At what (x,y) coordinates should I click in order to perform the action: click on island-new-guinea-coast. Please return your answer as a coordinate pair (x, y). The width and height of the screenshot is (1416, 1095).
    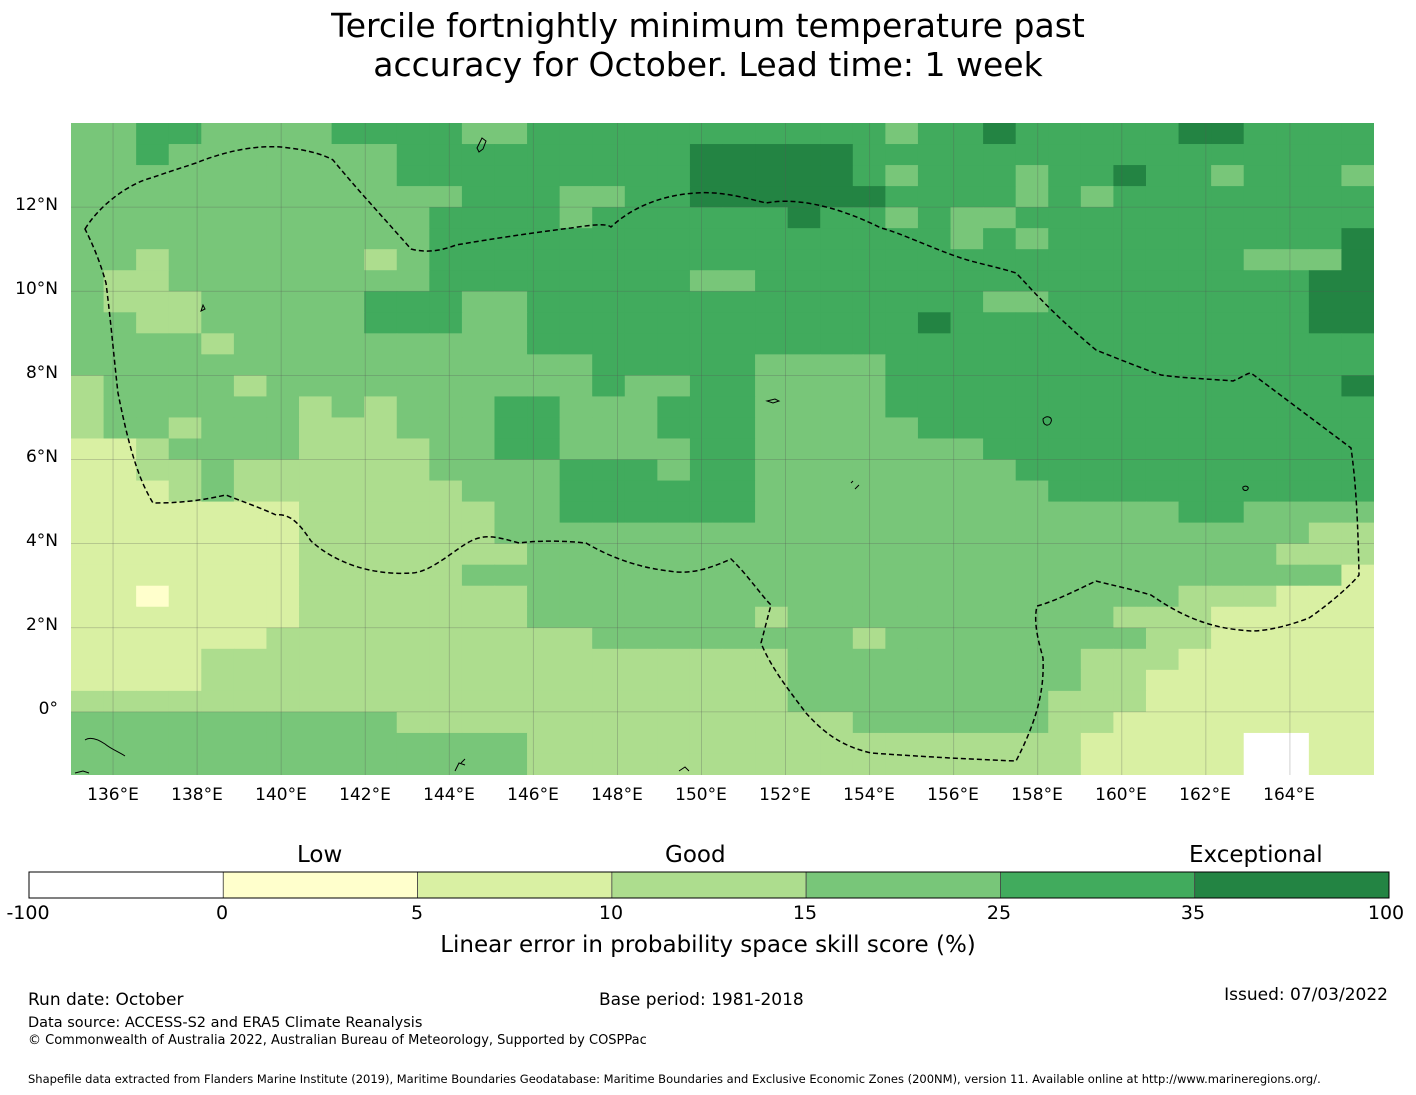
    Looking at the image, I should click on (100, 755).